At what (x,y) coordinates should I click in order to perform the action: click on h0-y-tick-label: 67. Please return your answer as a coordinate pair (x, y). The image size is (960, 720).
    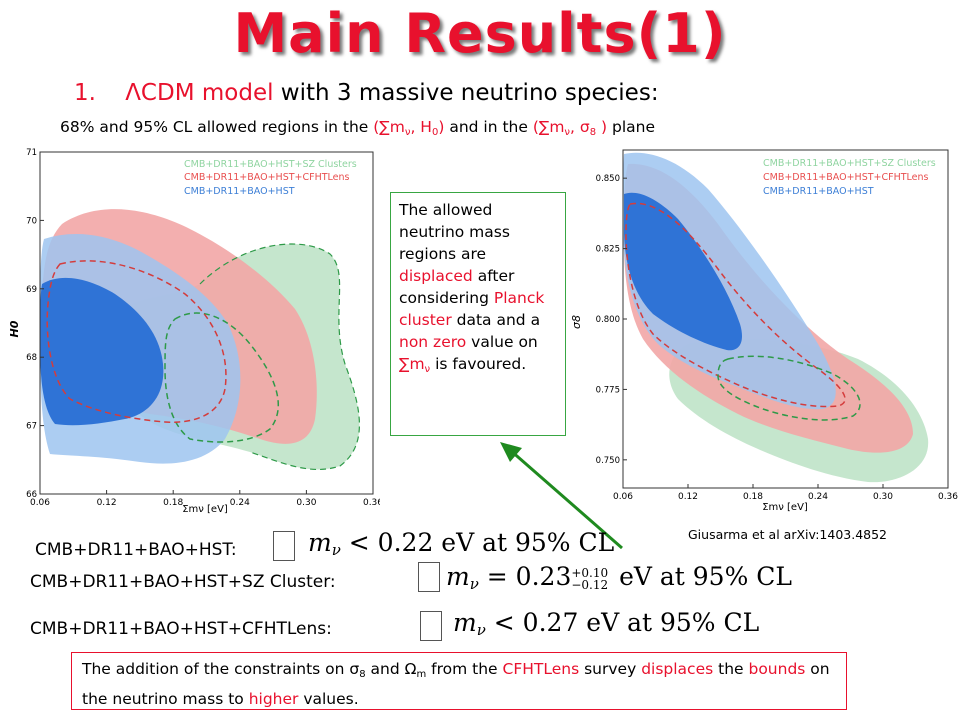
    Looking at the image, I should click on (31, 427).